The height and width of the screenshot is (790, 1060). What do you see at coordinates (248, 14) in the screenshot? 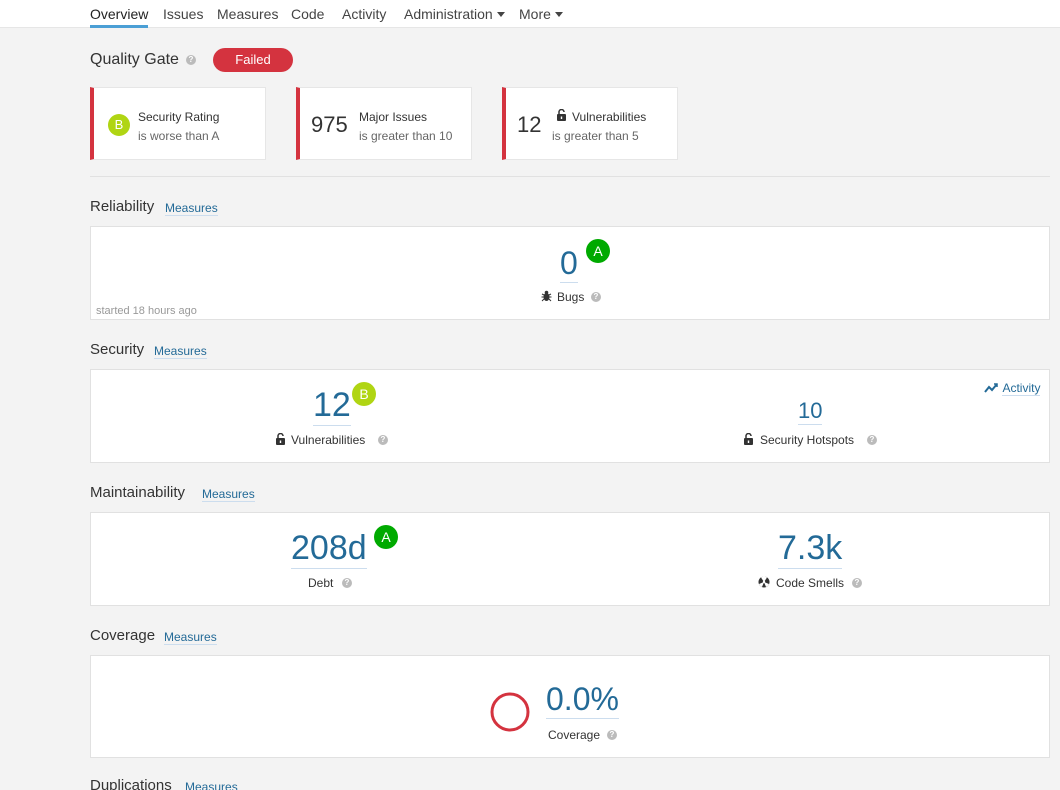
I see `tab-measures: Measures` at bounding box center [248, 14].